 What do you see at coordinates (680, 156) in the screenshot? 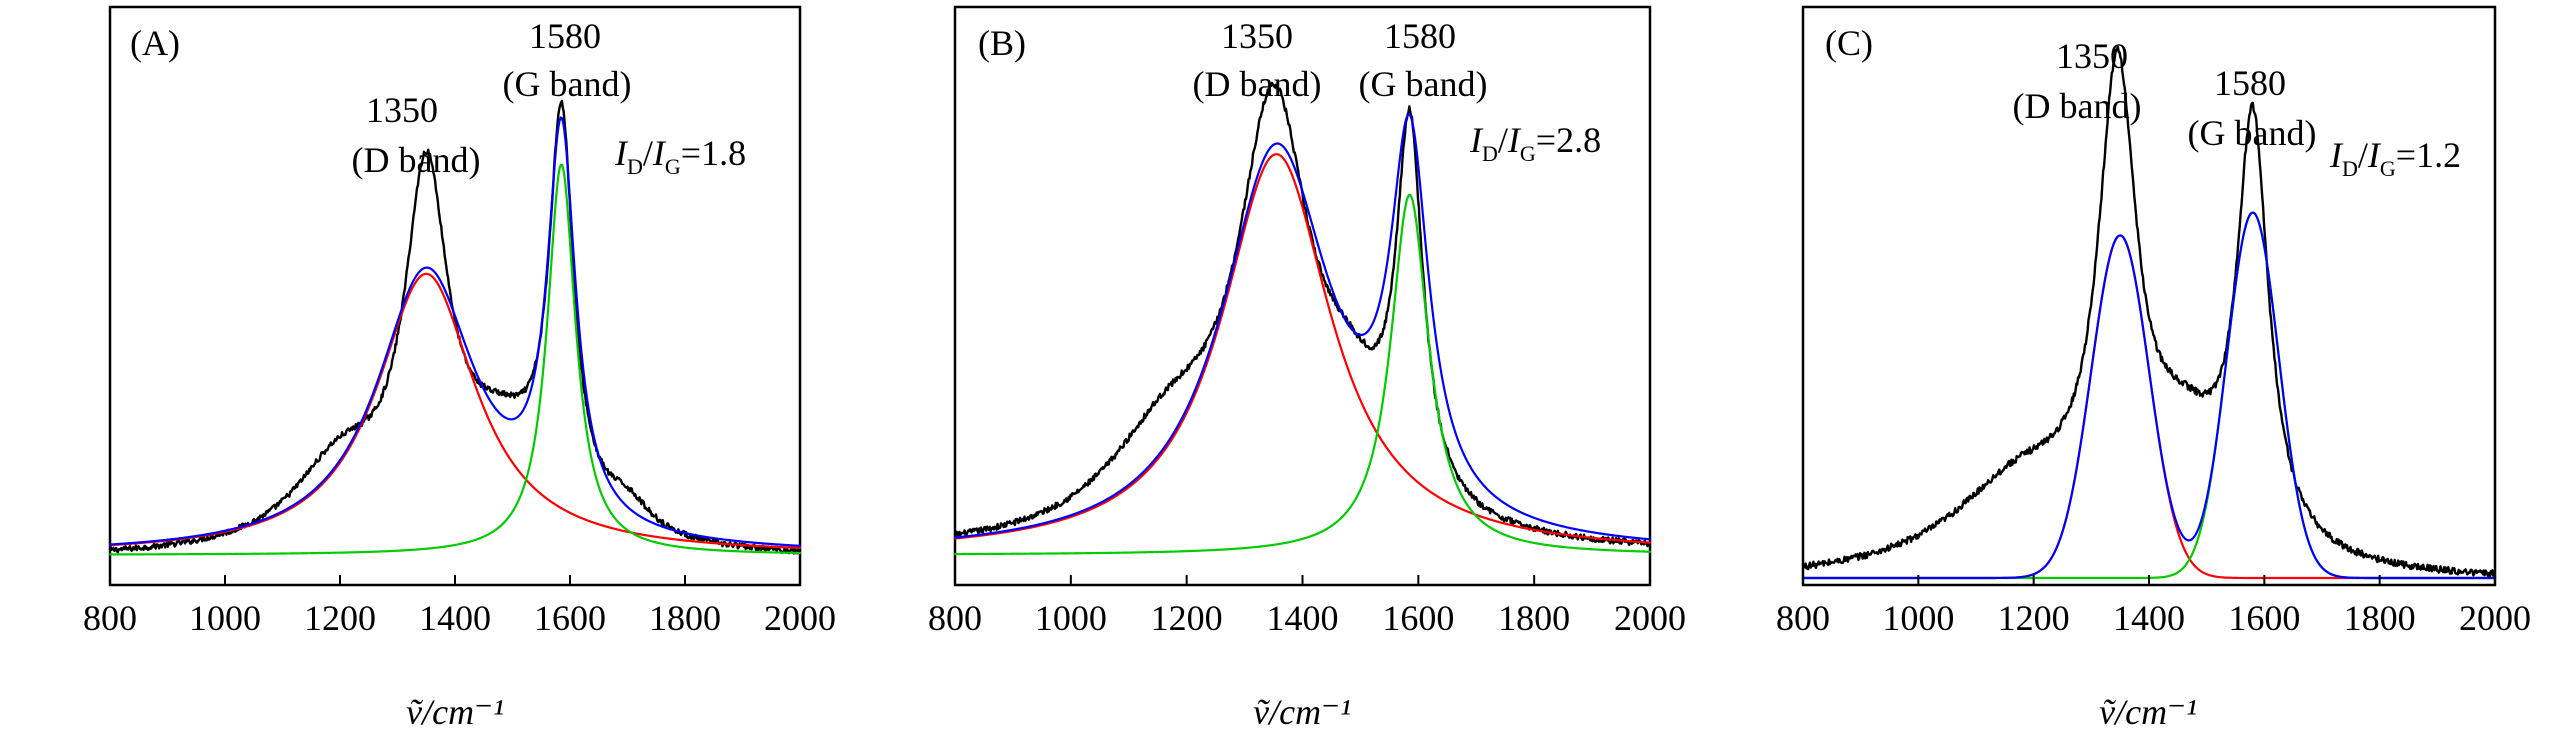
I see `intensity-ratio: ID/IG=1.8` at bounding box center [680, 156].